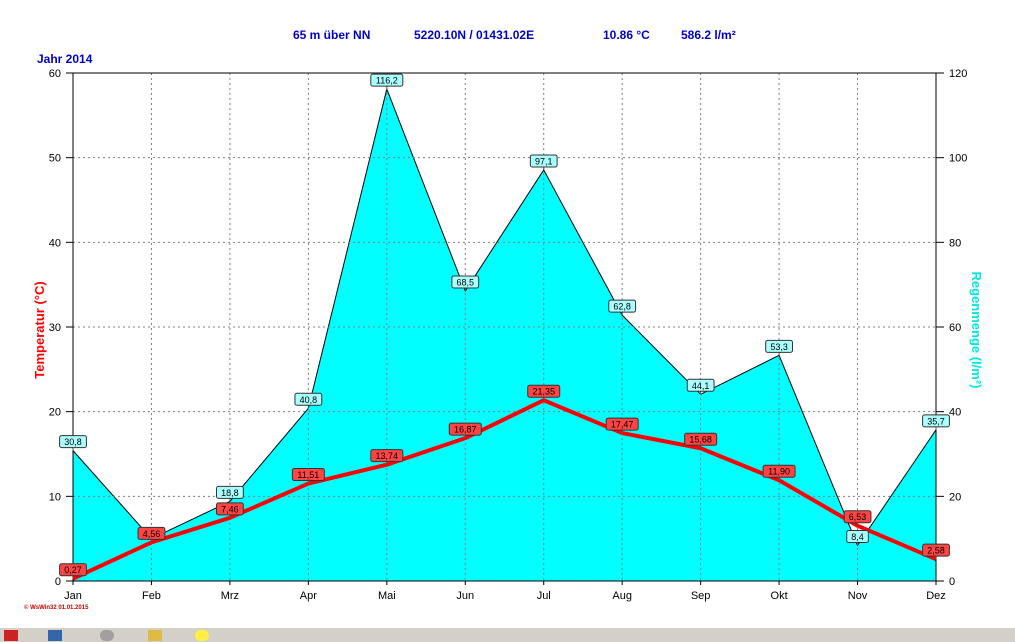 This screenshot has height=642, width=1015. I want to click on x-tick-label: Mrz, so click(230, 596).